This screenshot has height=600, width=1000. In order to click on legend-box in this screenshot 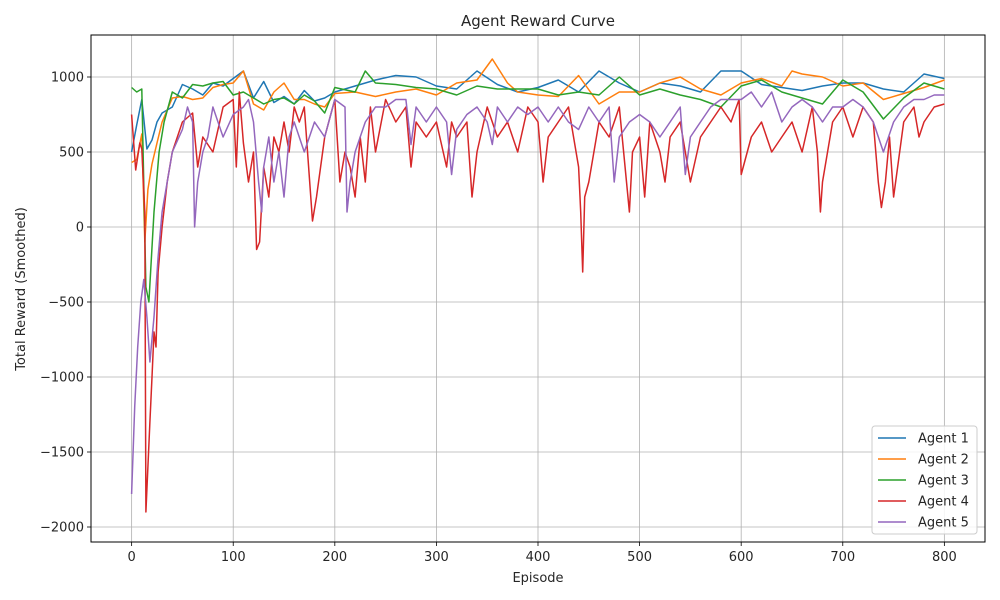, I will do `click(924, 480)`.